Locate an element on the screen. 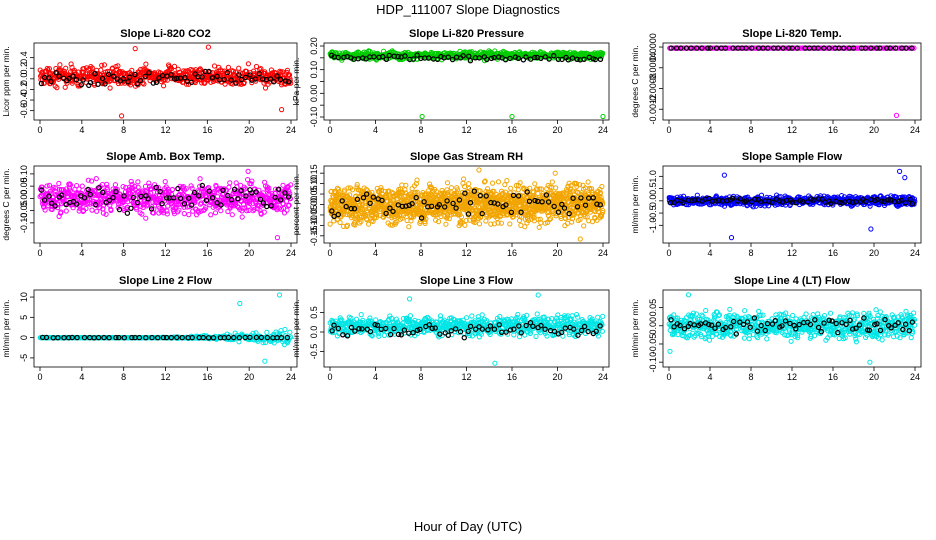  panel-6-y-tick-label: 0.5 is located at coordinates (653, 188).